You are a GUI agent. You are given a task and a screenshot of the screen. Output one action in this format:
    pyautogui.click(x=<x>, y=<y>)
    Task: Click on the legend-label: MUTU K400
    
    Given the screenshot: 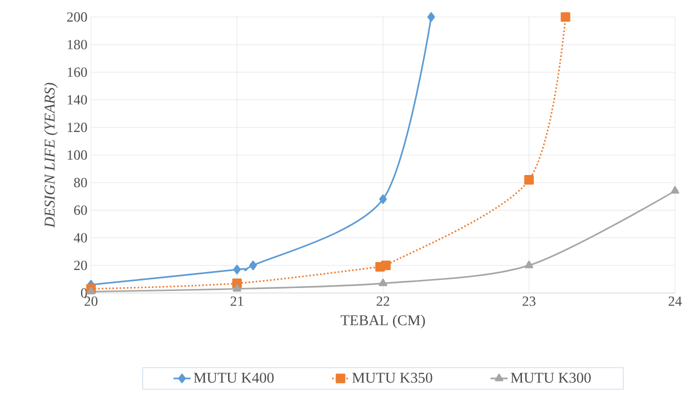 What is the action you would take?
    pyautogui.click(x=234, y=377)
    